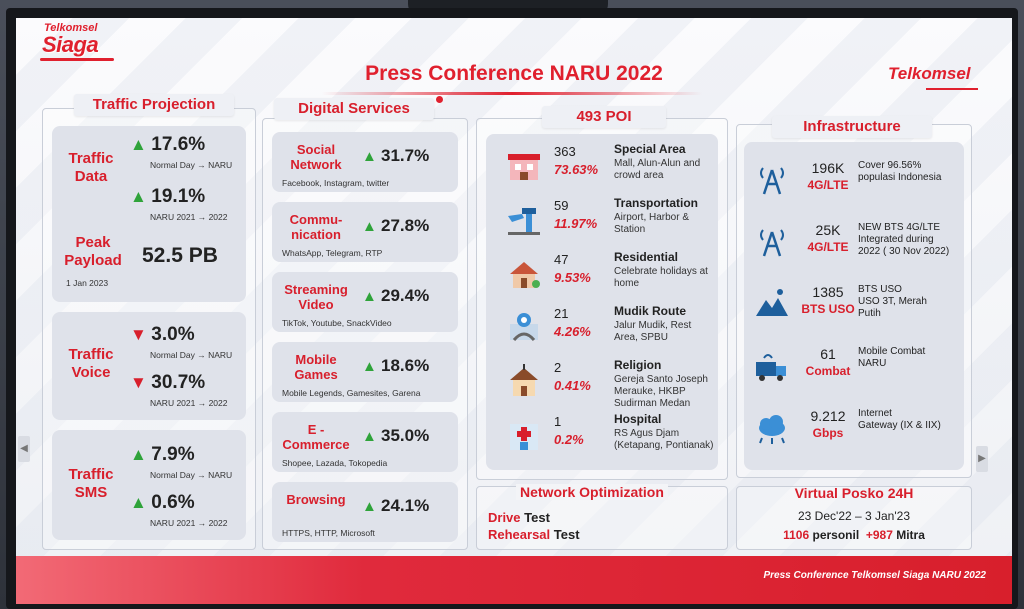 This screenshot has height=609, width=1024. What do you see at coordinates (524, 328) in the screenshot?
I see `route-icon` at bounding box center [524, 328].